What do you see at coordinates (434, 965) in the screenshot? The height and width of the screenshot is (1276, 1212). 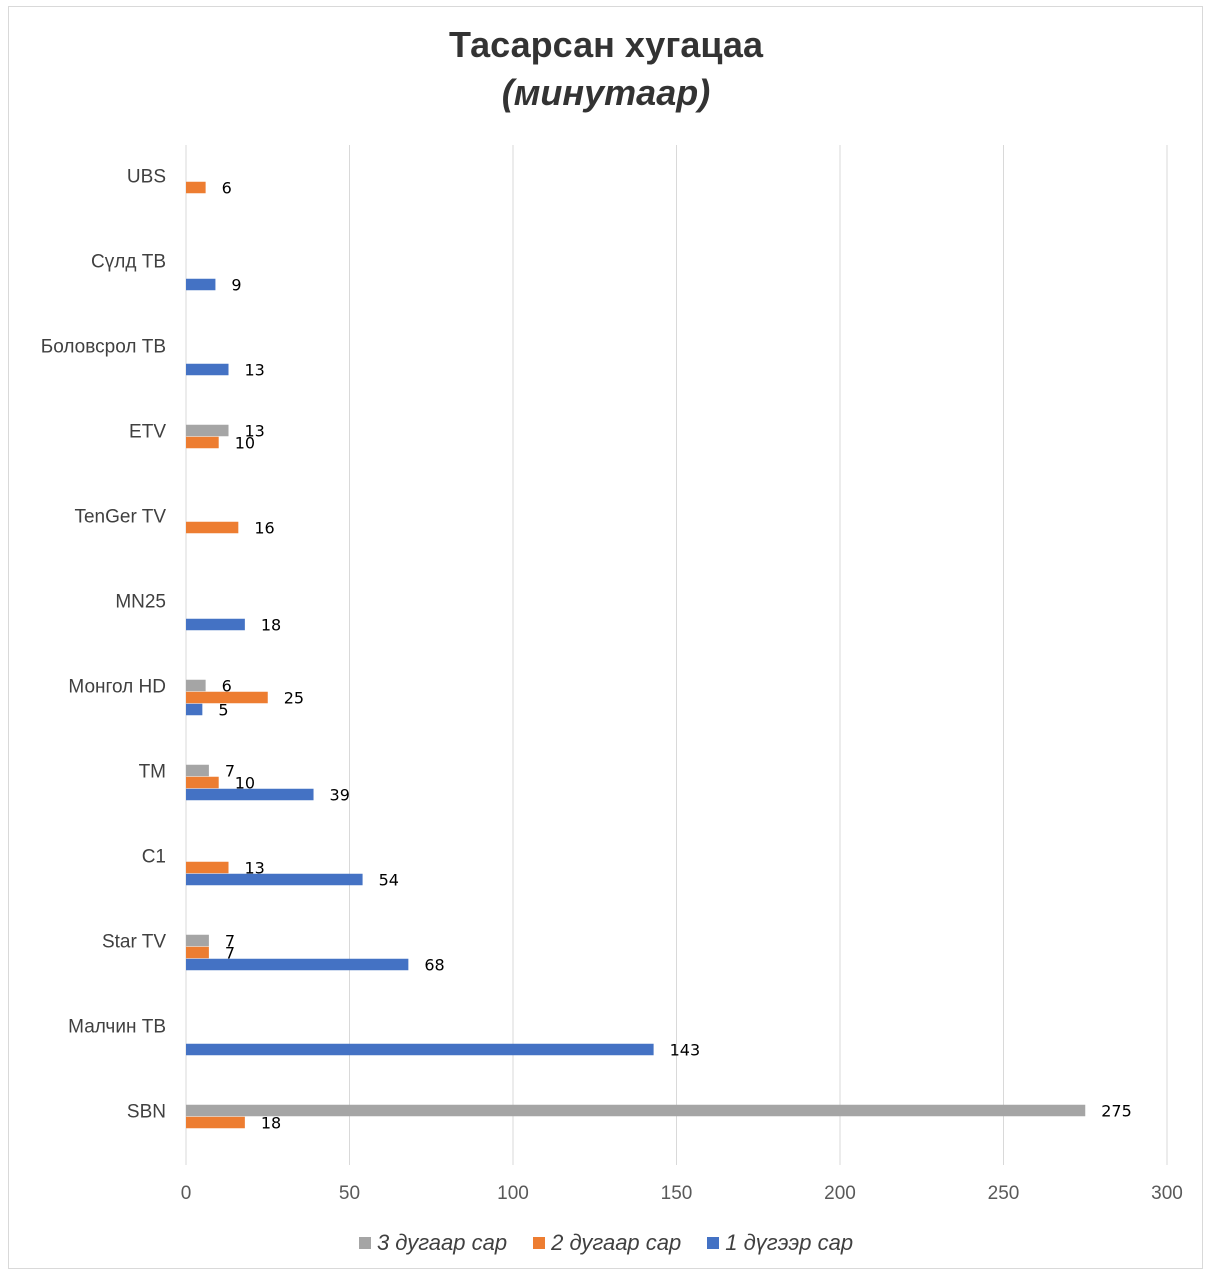 I see `data-label: 68` at bounding box center [434, 965].